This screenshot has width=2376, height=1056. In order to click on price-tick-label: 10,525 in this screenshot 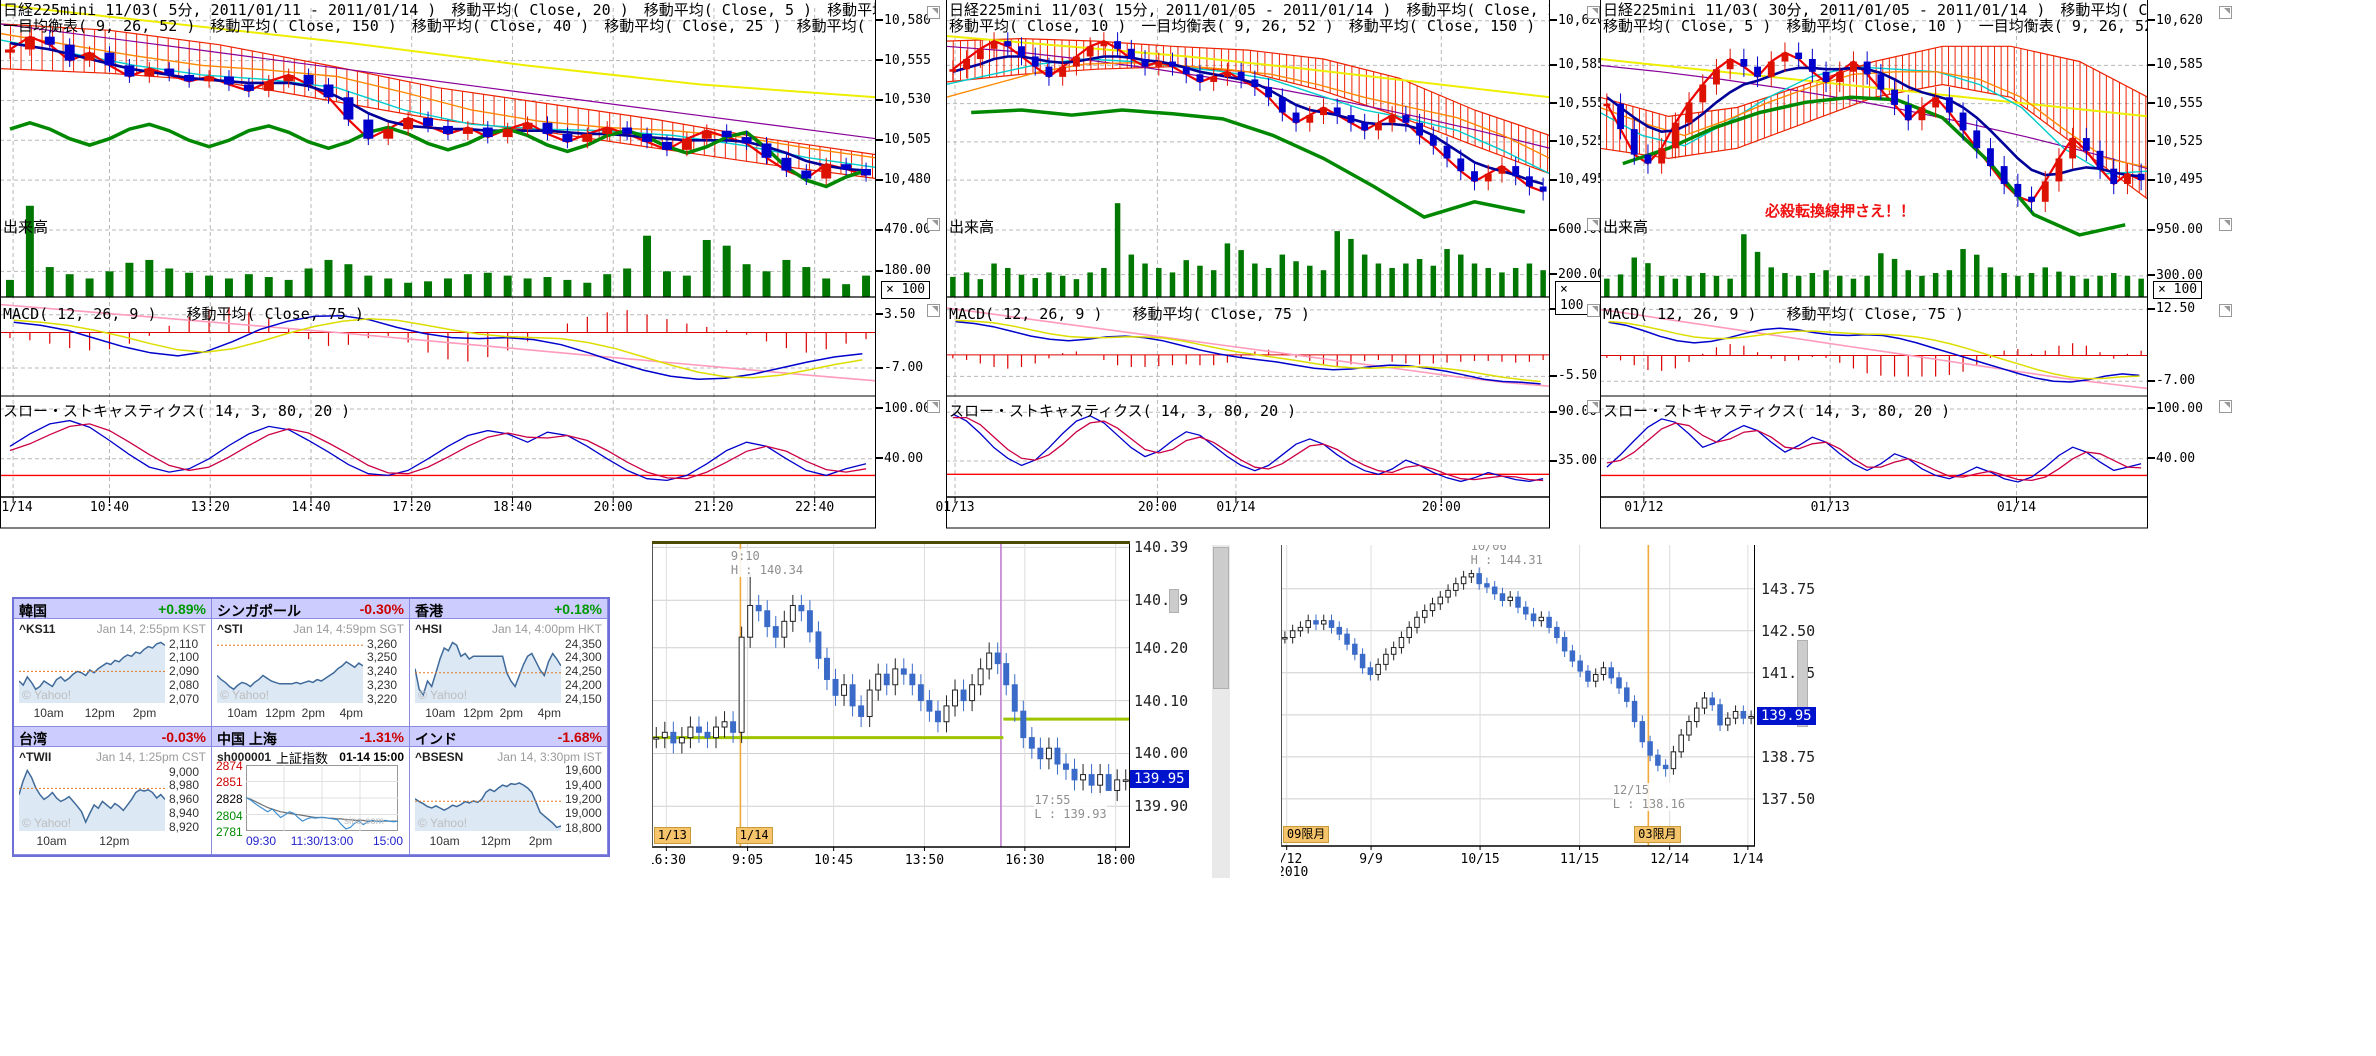, I will do `click(1577, 141)`.